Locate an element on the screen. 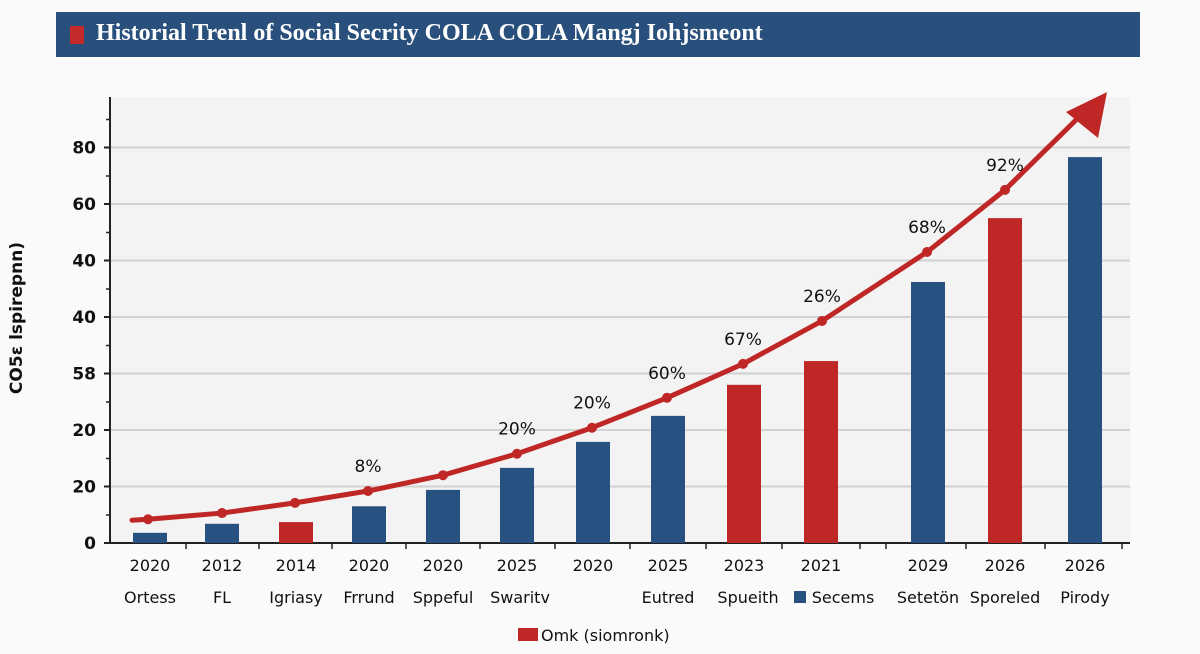 This screenshot has width=1200, height=654. x-sublabel: Swaritv is located at coordinates (520, 597).